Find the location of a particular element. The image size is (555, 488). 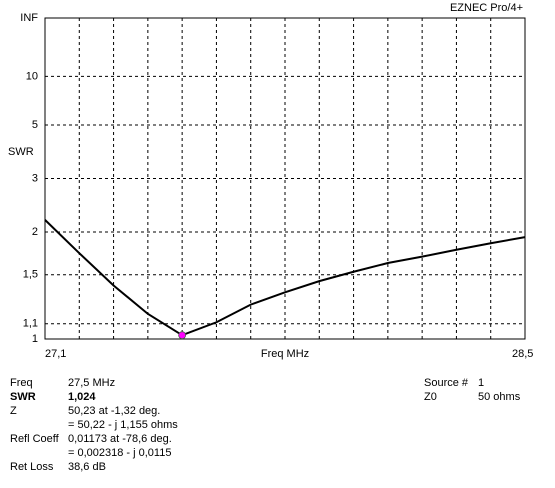

readout-label: Z0 is located at coordinates (430, 397).